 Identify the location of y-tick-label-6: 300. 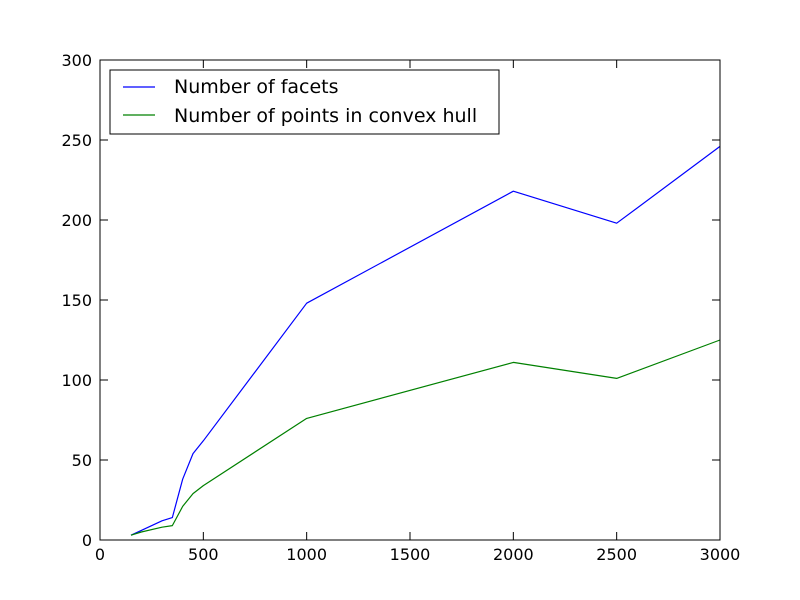
(76, 60).